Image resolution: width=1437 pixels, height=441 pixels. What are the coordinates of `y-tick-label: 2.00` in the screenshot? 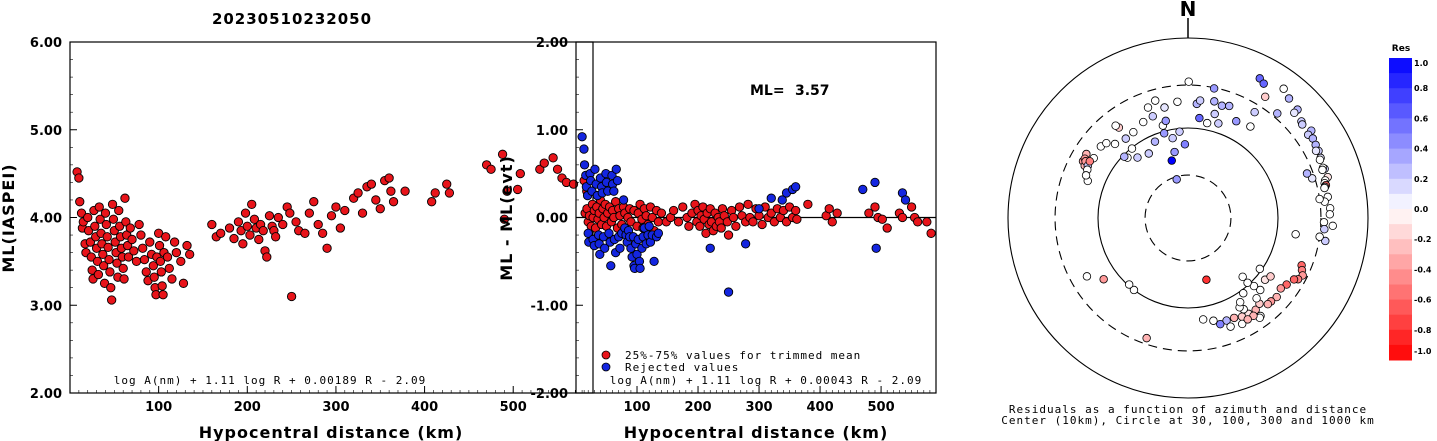 It's located at (552, 43).